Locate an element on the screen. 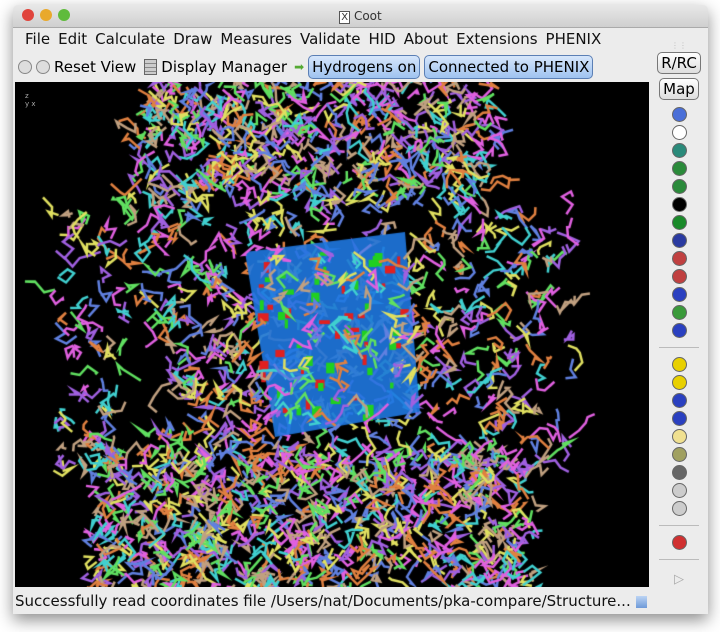 The height and width of the screenshot is (632, 720). expand-arrow-icon is located at coordinates (679, 204).